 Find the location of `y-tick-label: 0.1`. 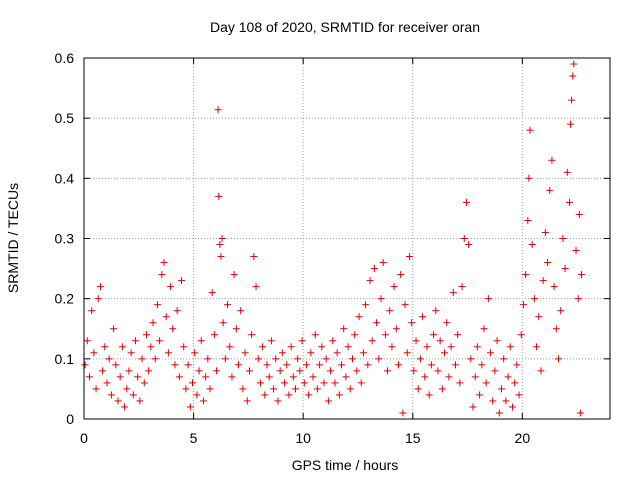

y-tick-label: 0.1 is located at coordinates (65, 359).